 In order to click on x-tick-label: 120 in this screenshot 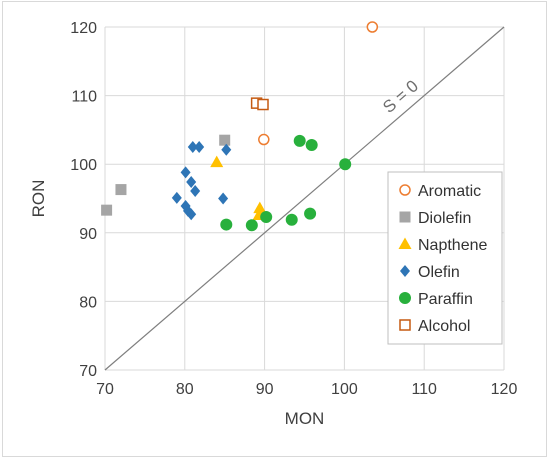, I will do `click(504, 389)`.